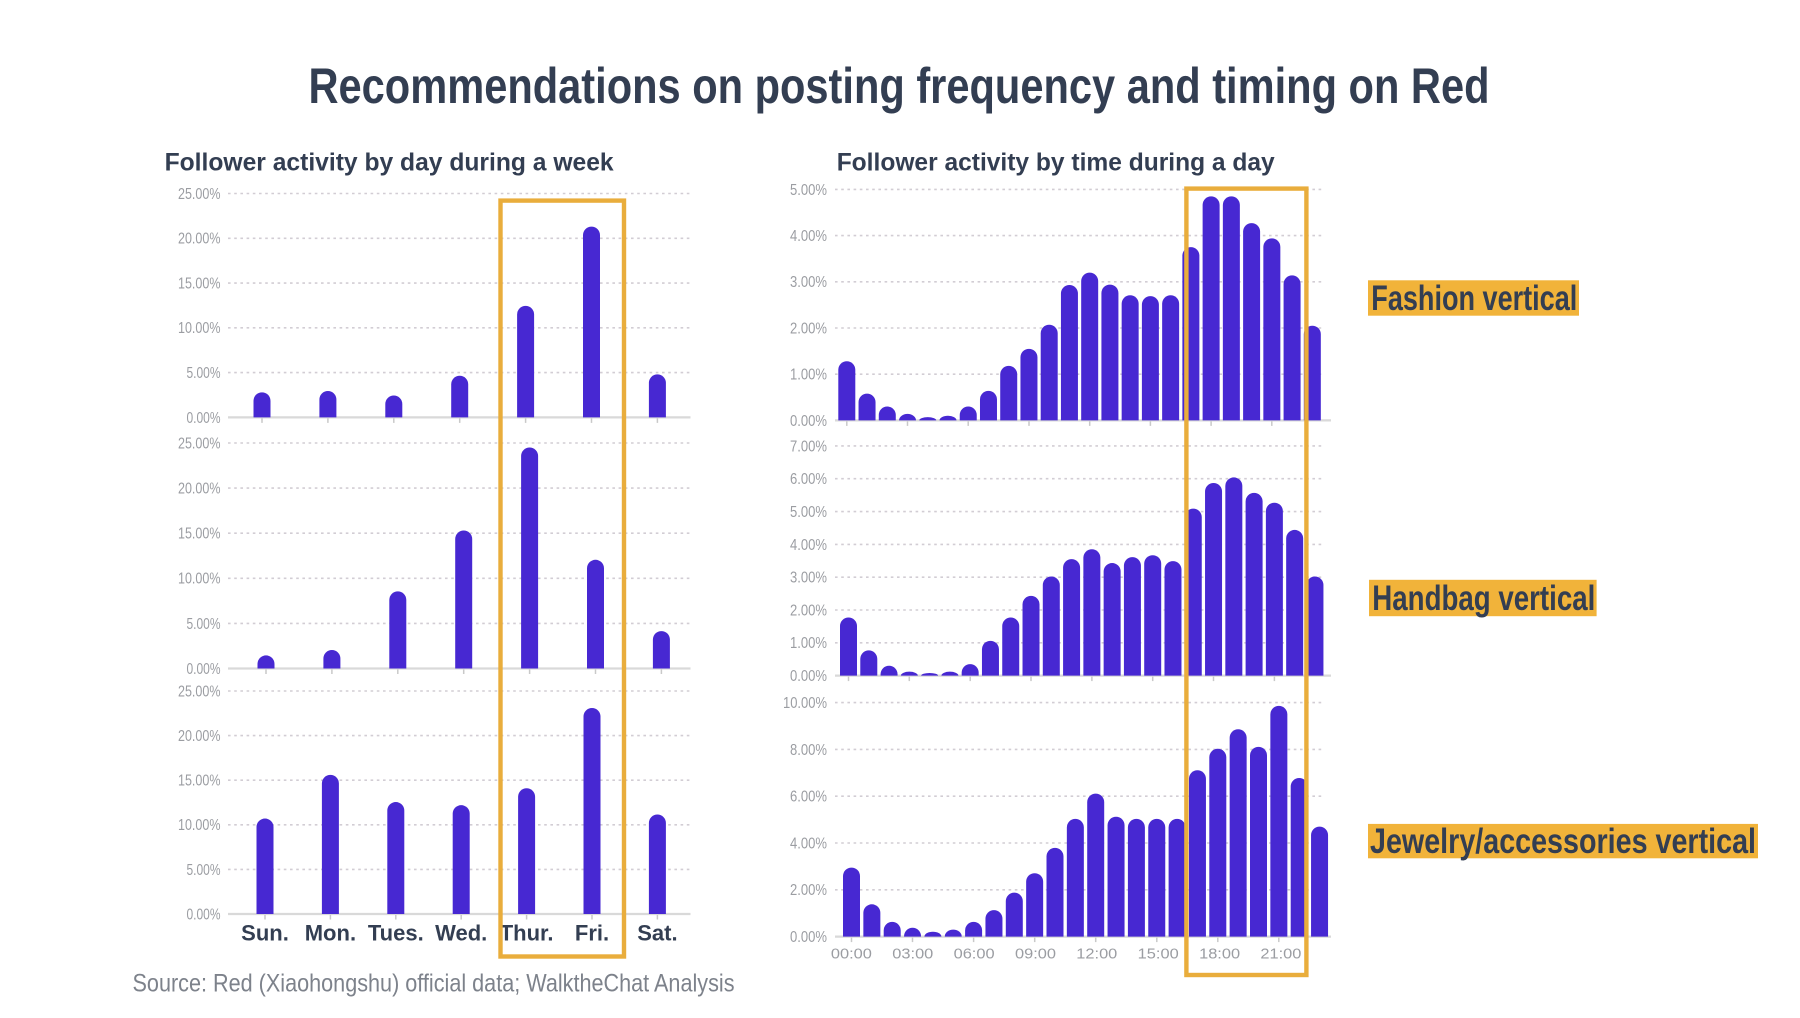 The width and height of the screenshot is (1800, 1018). What do you see at coordinates (657, 933) in the screenshot?
I see `svg-text: Sat.` at bounding box center [657, 933].